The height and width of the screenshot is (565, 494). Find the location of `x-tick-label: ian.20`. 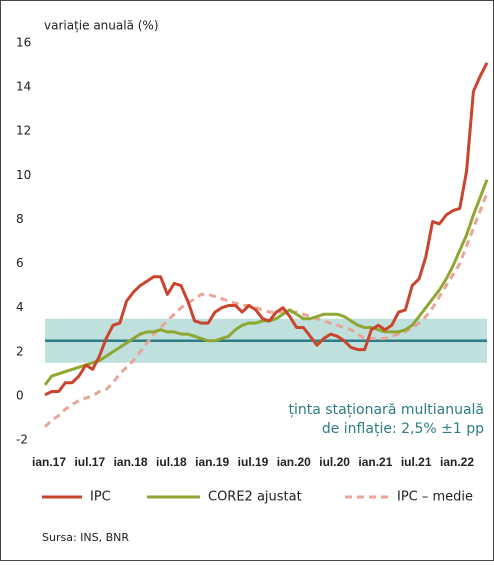

x-tick-label: ian.20 is located at coordinates (294, 462).